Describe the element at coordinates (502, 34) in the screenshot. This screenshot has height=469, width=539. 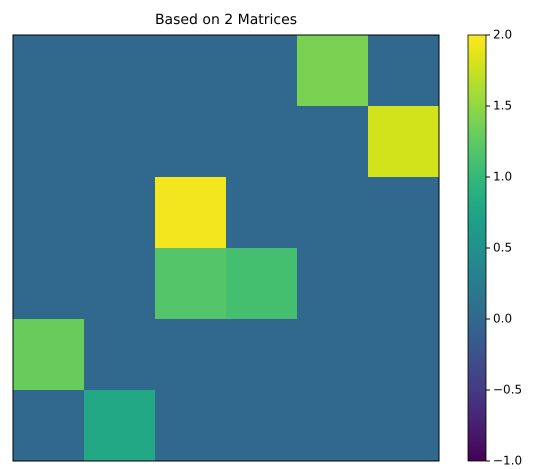
I see `color-bar-label: 2.0` at that location.